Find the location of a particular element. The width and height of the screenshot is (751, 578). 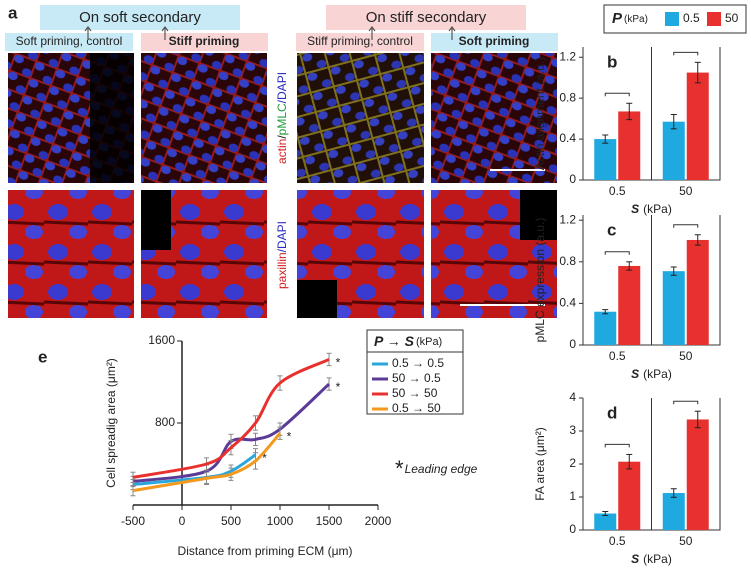

legend-title: P → S (kPa) is located at coordinates (408, 341).